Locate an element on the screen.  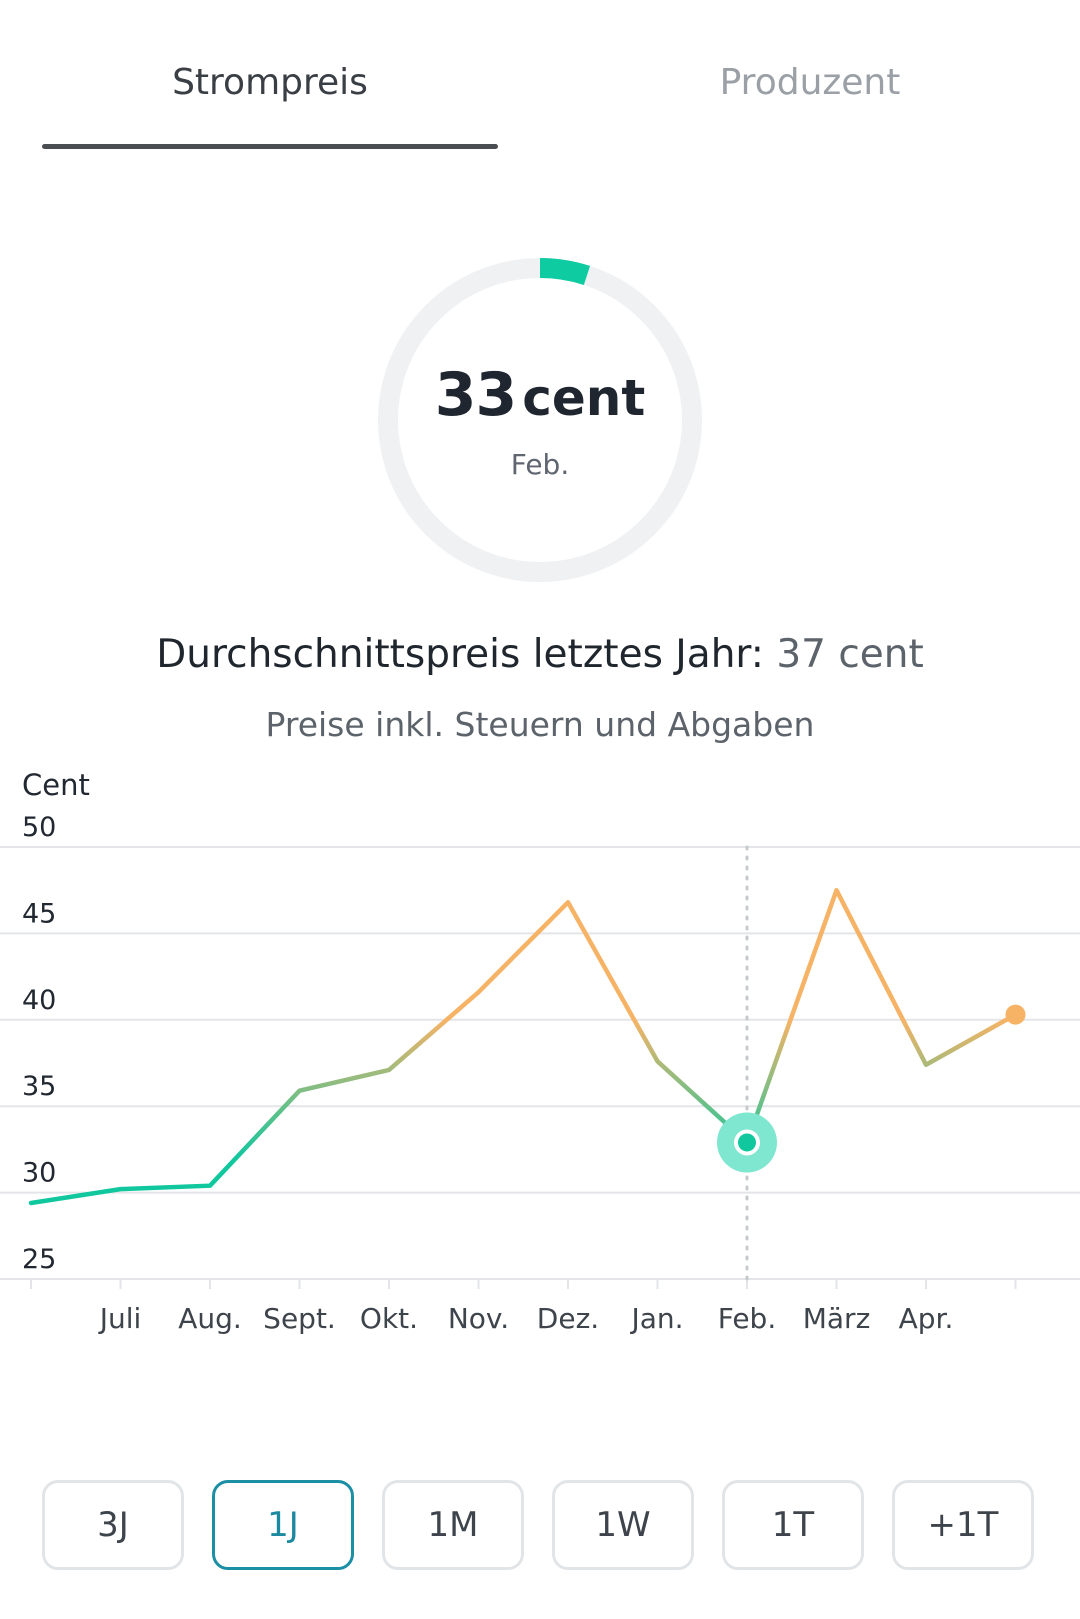
range-button-1j: 1J is located at coordinates (283, 1525).